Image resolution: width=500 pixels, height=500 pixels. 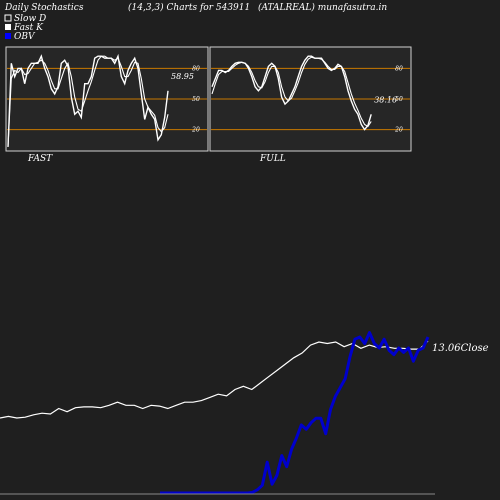 I want to click on series-close, so click(x=214, y=379).